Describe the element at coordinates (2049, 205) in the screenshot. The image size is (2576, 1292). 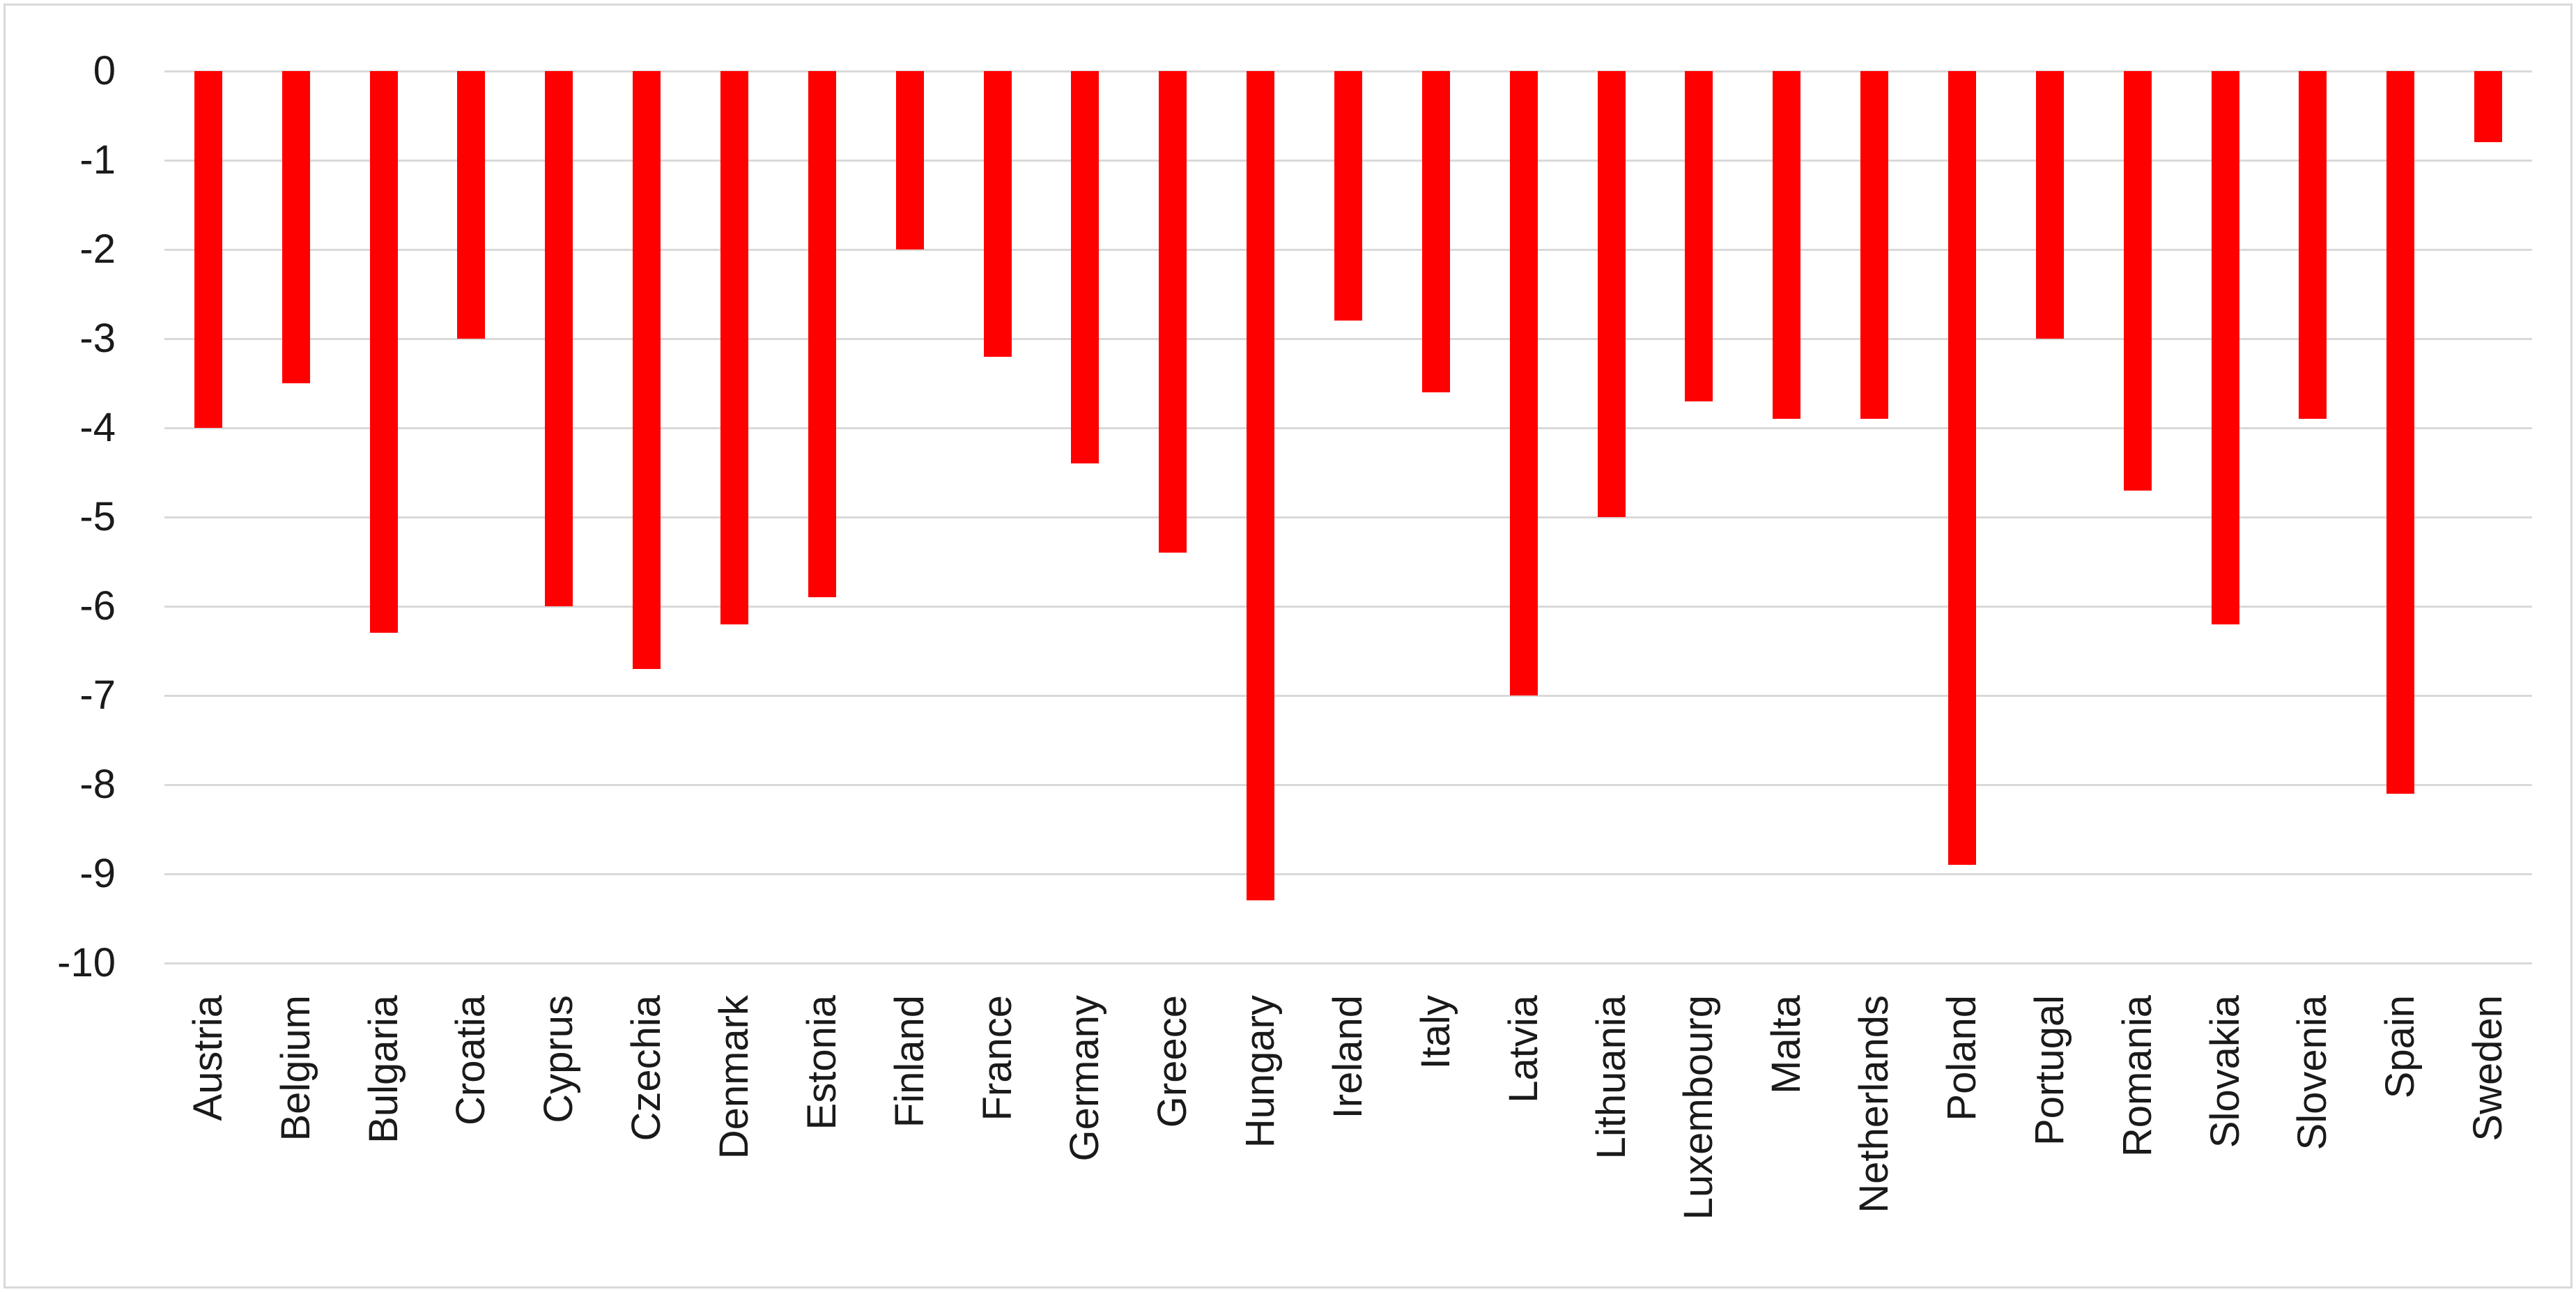
I see `bar-portugal` at that location.